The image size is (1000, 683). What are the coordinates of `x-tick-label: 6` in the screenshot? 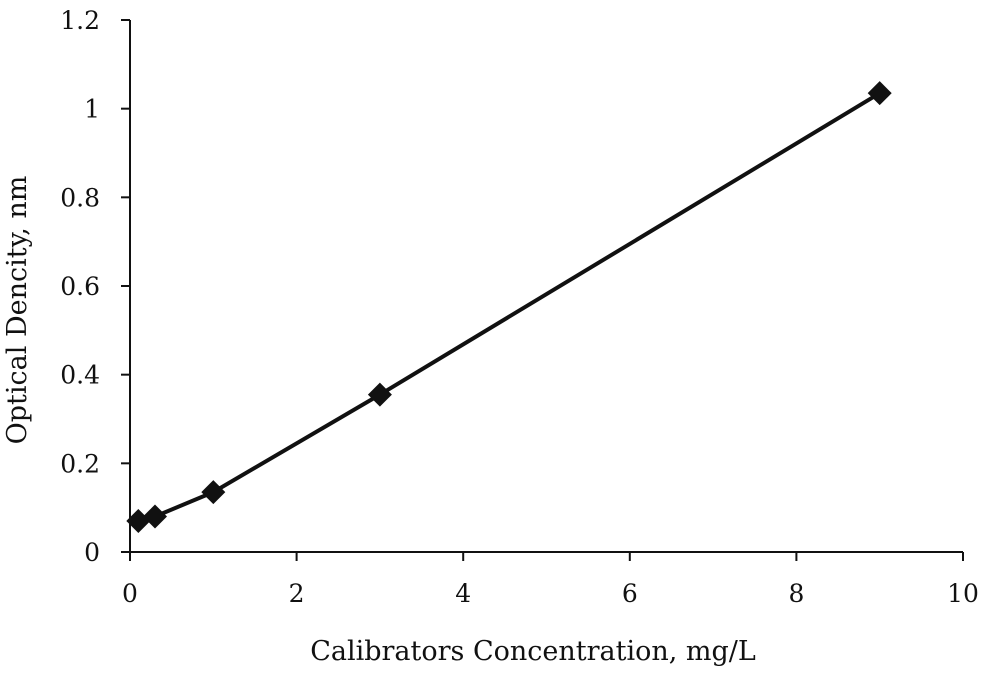 It's located at (630, 593).